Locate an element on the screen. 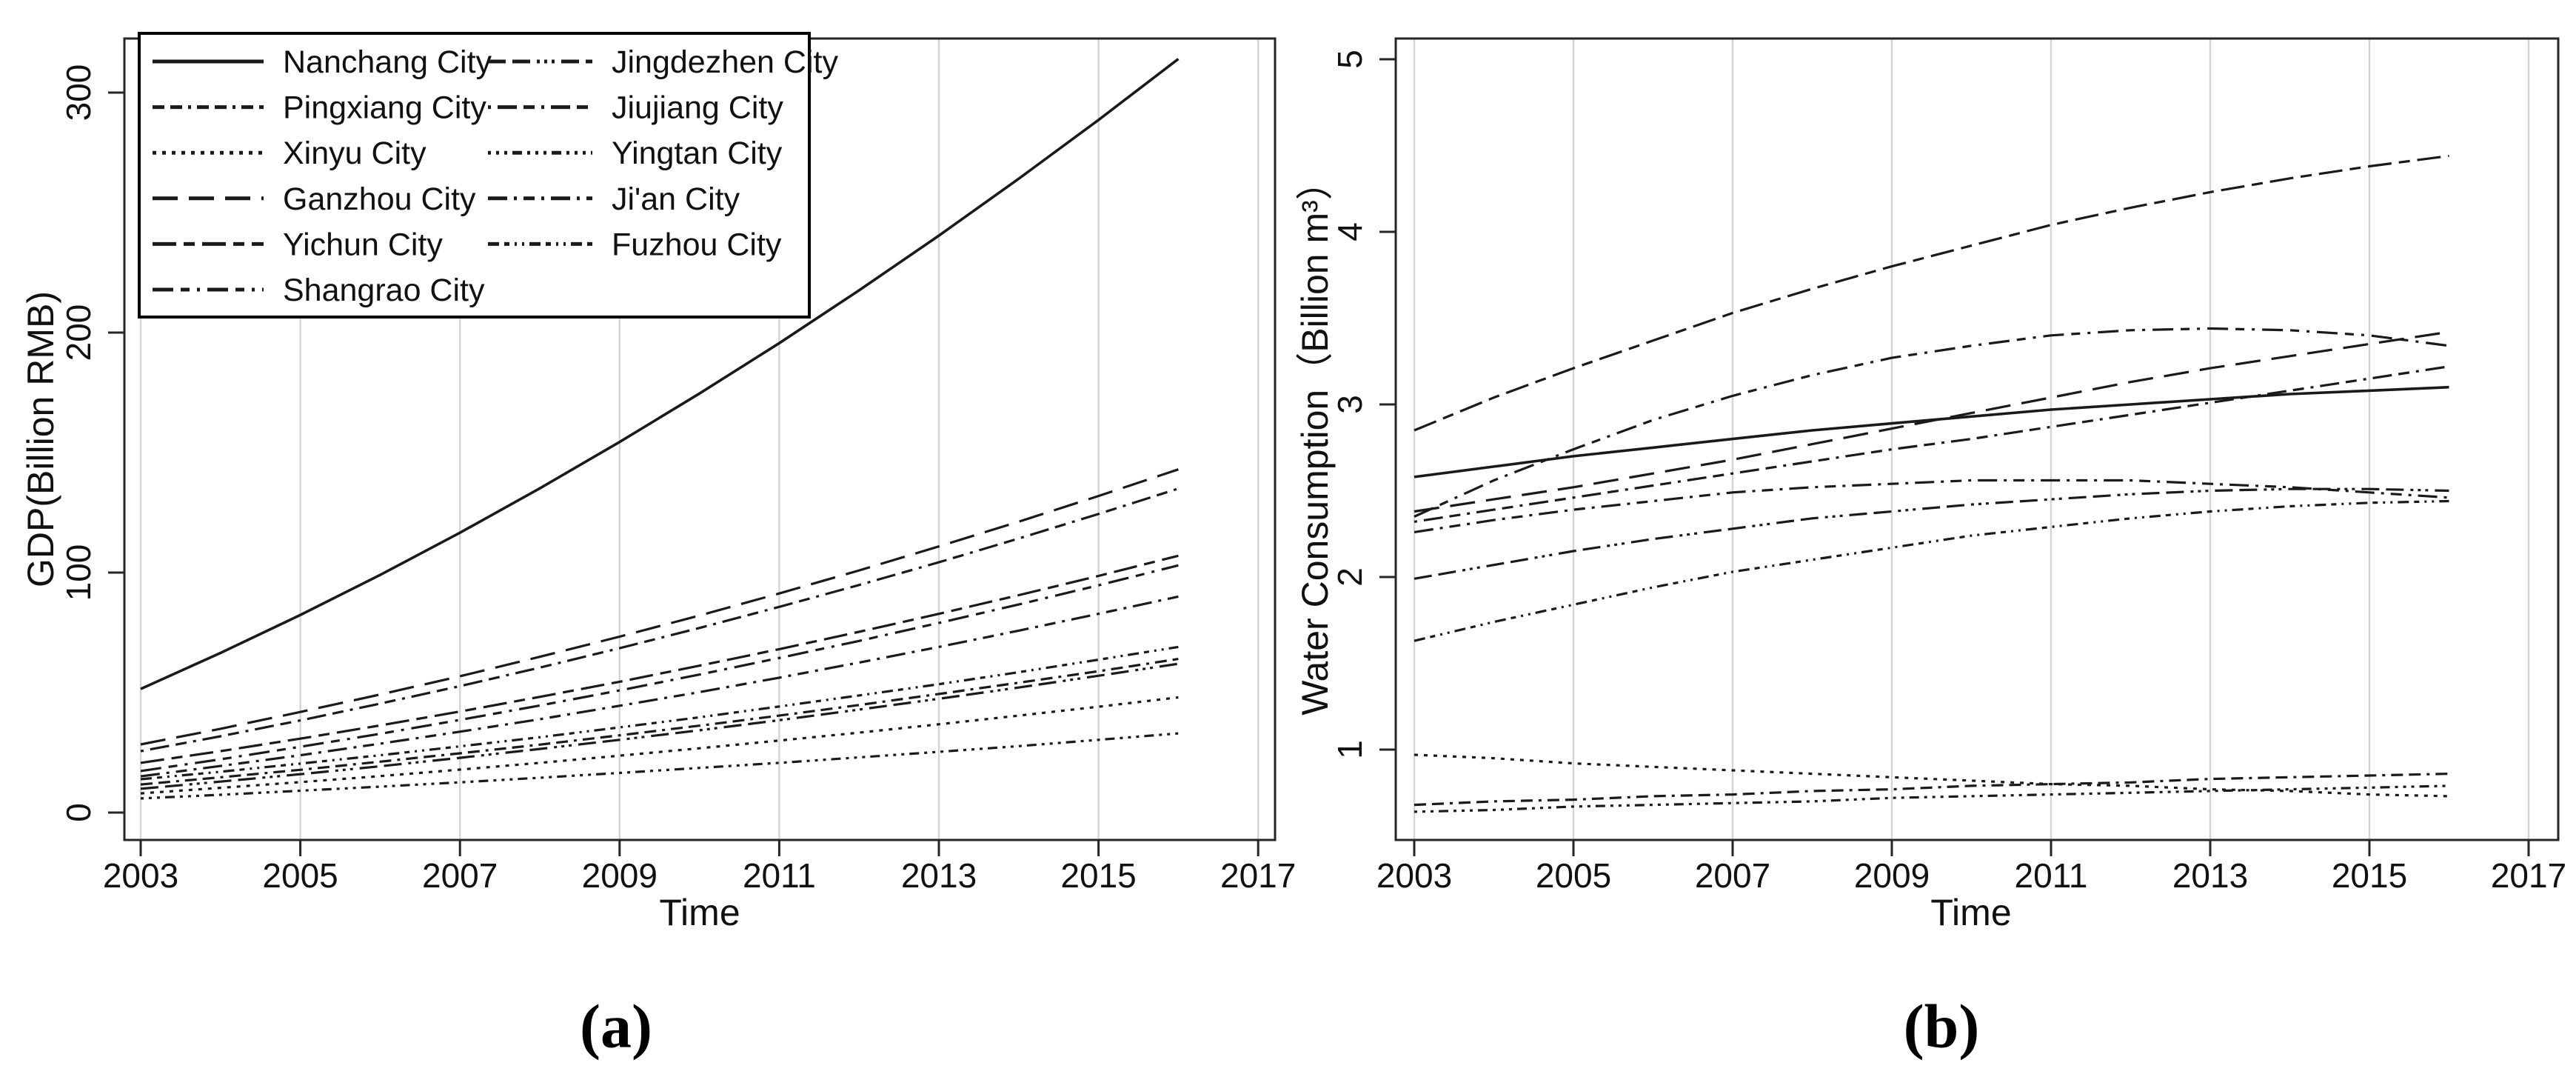 Image resolution: width=2576 pixels, height=1077 pixels. series-ji-an-city is located at coordinates (1931, 506).